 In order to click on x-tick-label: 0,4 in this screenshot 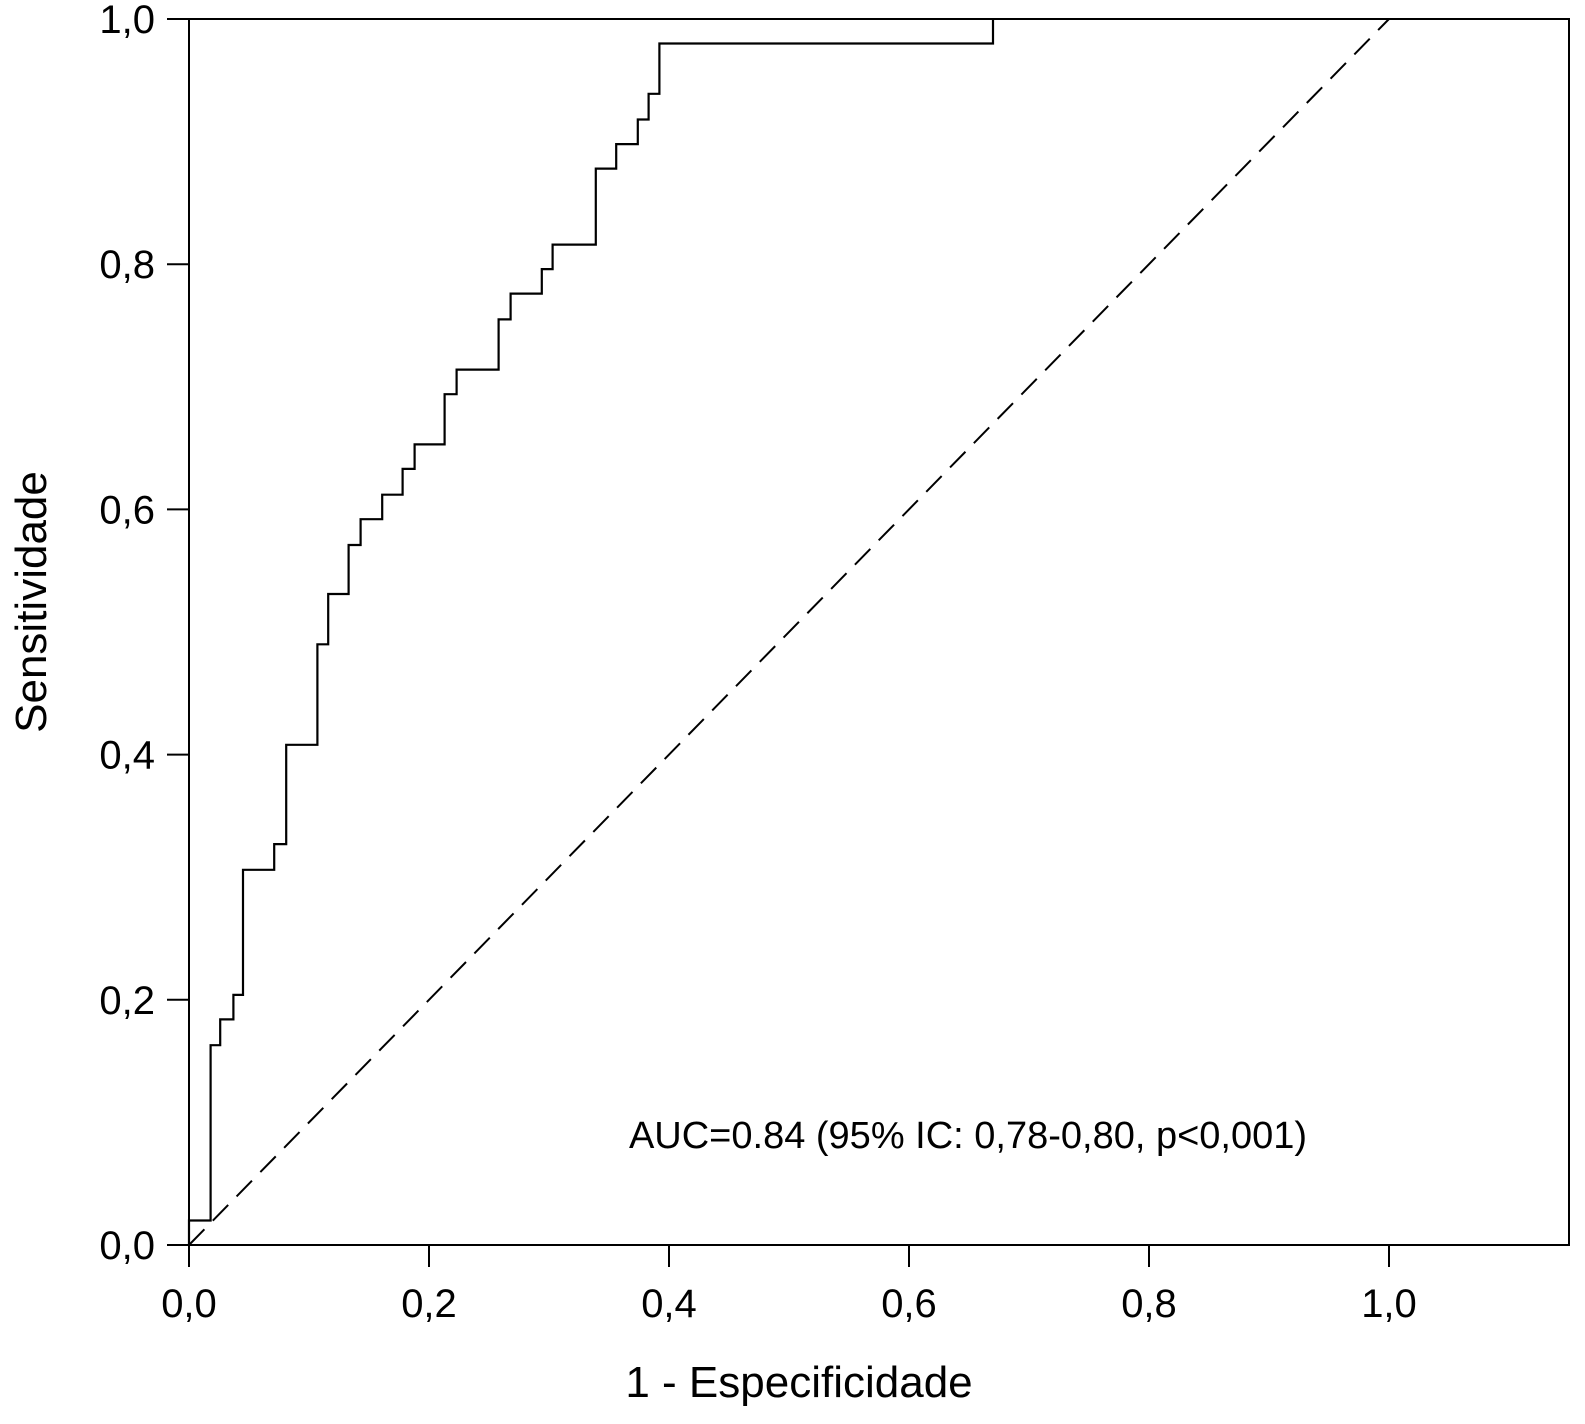, I will do `click(669, 1304)`.